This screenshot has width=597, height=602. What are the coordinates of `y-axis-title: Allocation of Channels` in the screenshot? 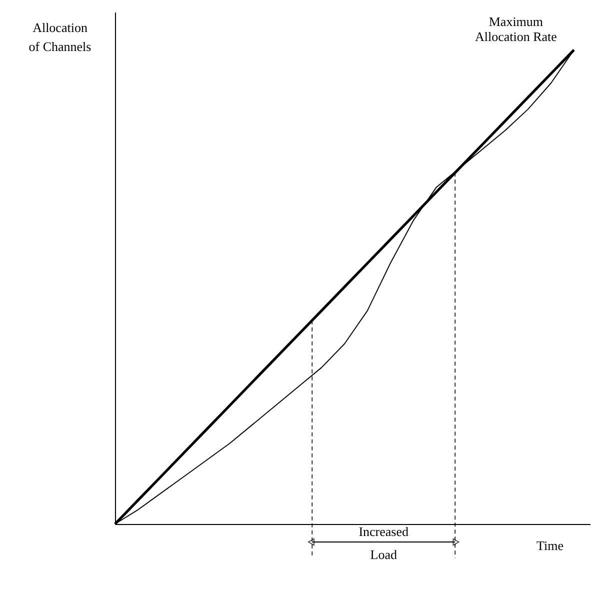 It's located at (60, 37).